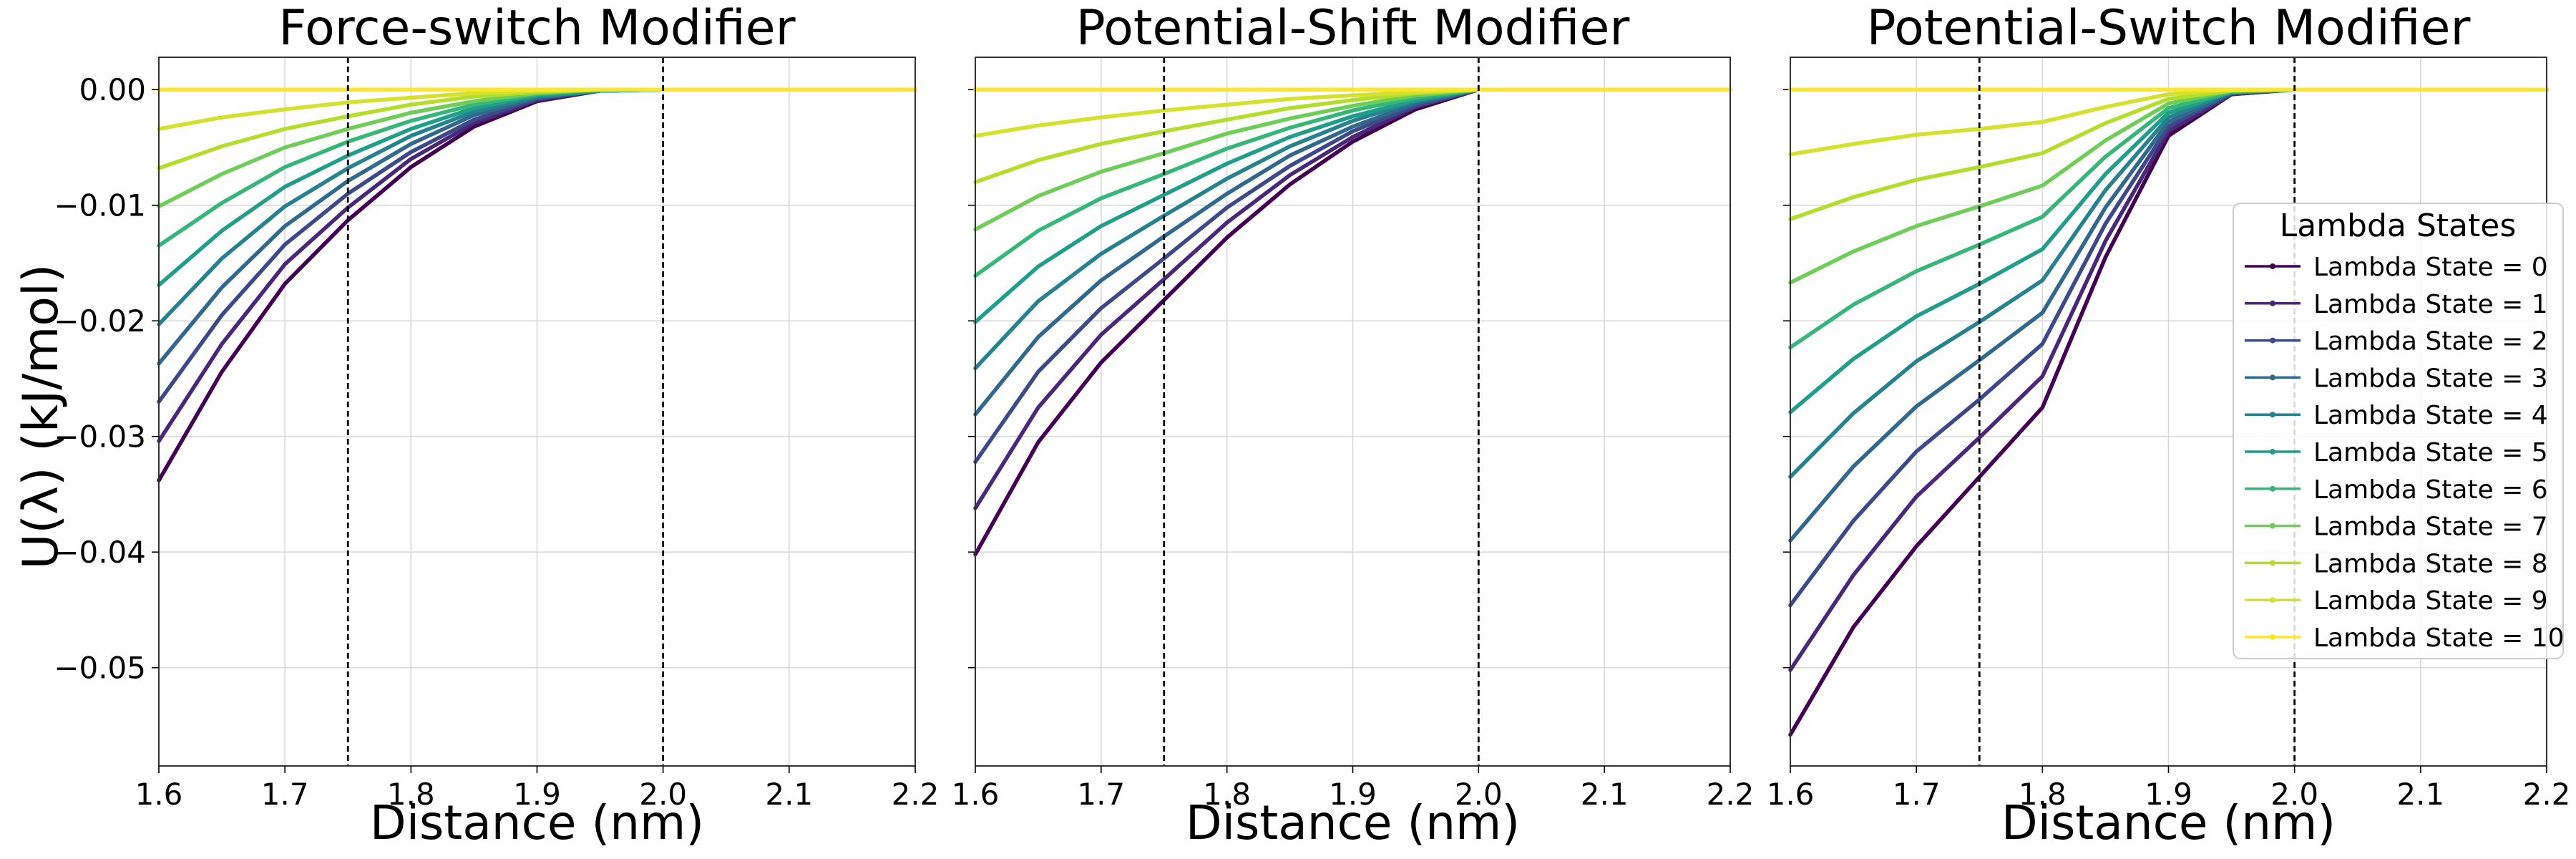 The width and height of the screenshot is (2576, 859). I want to click on legend-item: Lambda State = 1, so click(2396, 304).